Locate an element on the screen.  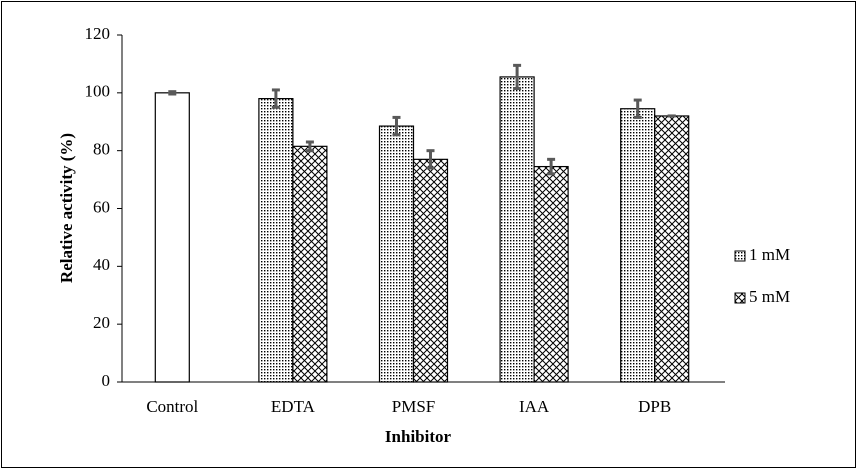
y-tick-label: 40 is located at coordinates (101, 264).